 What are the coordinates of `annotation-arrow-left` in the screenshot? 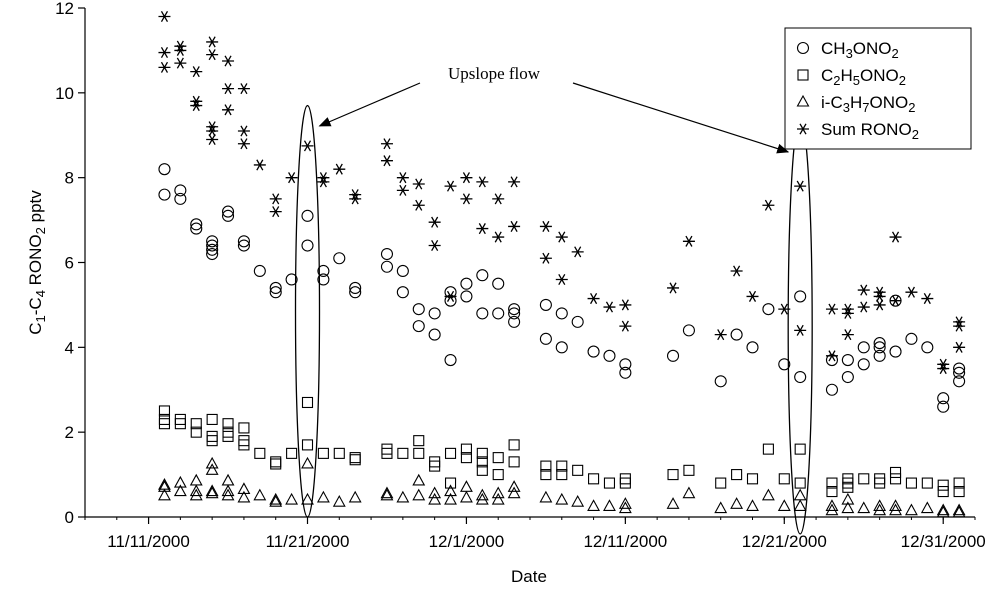 It's located at (369, 104).